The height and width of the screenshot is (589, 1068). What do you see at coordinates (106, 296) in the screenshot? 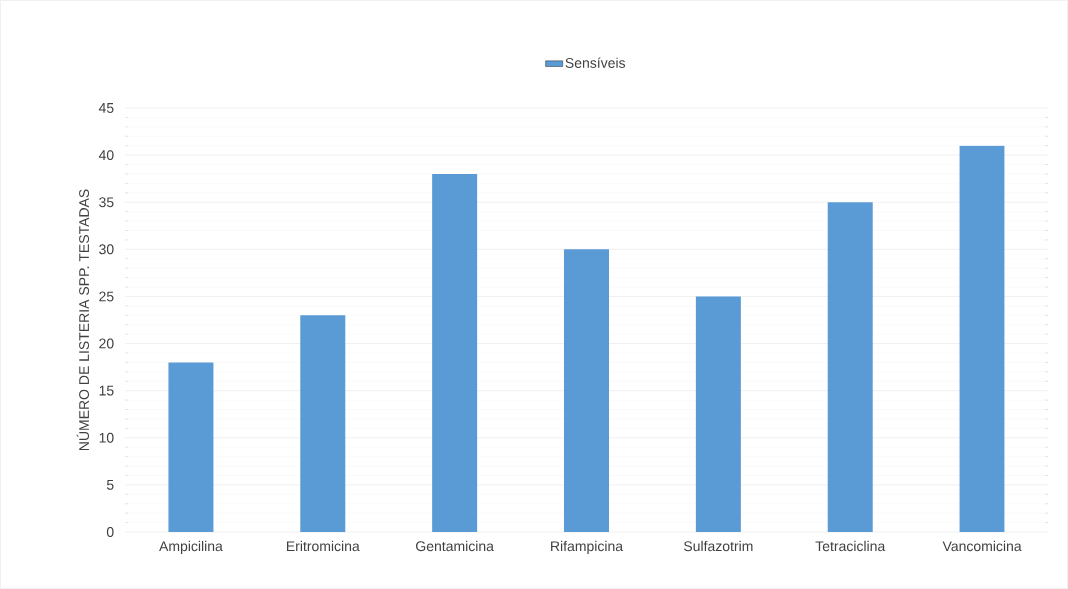
I see `y-tick-label: 25` at bounding box center [106, 296].